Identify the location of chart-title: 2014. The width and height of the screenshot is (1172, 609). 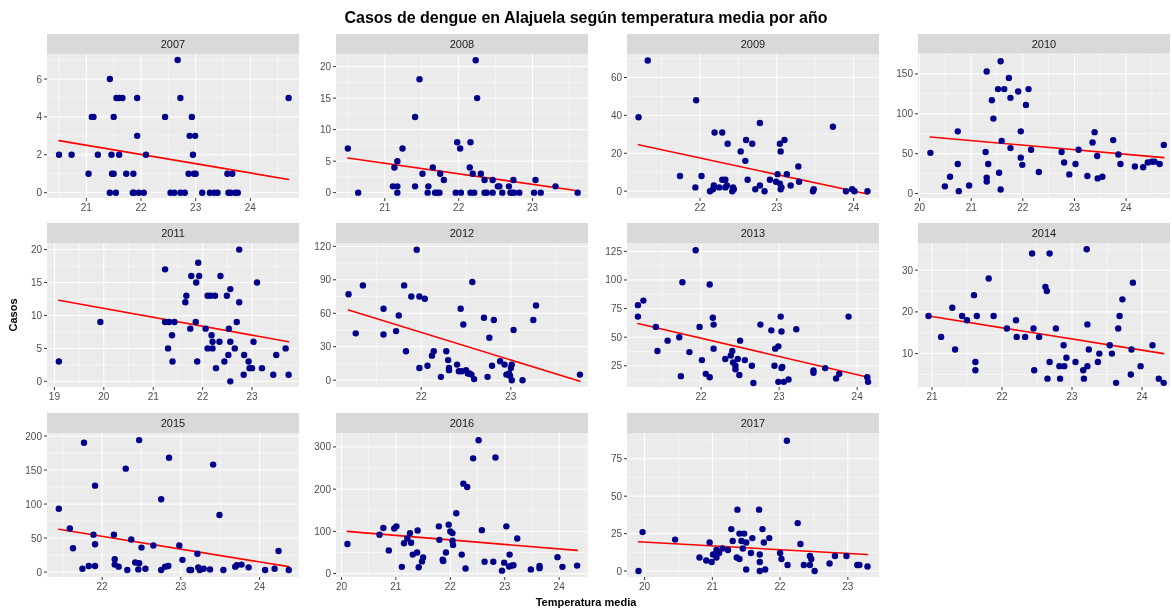
(1044, 233).